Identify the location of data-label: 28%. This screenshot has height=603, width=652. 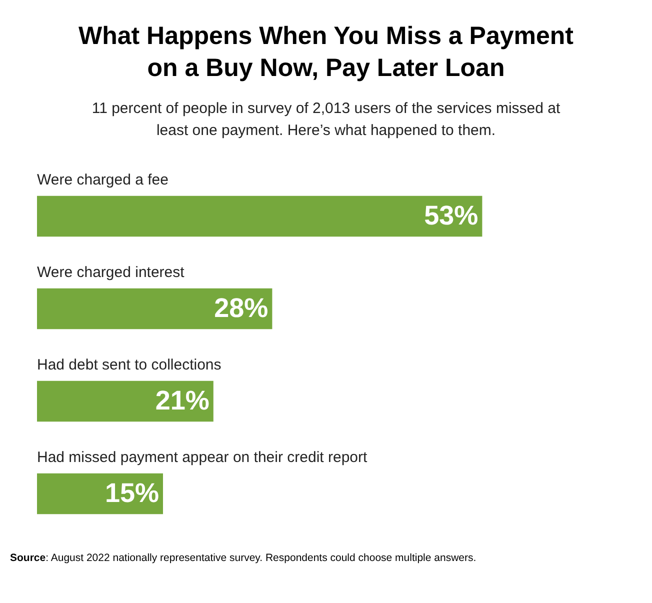
(241, 308).